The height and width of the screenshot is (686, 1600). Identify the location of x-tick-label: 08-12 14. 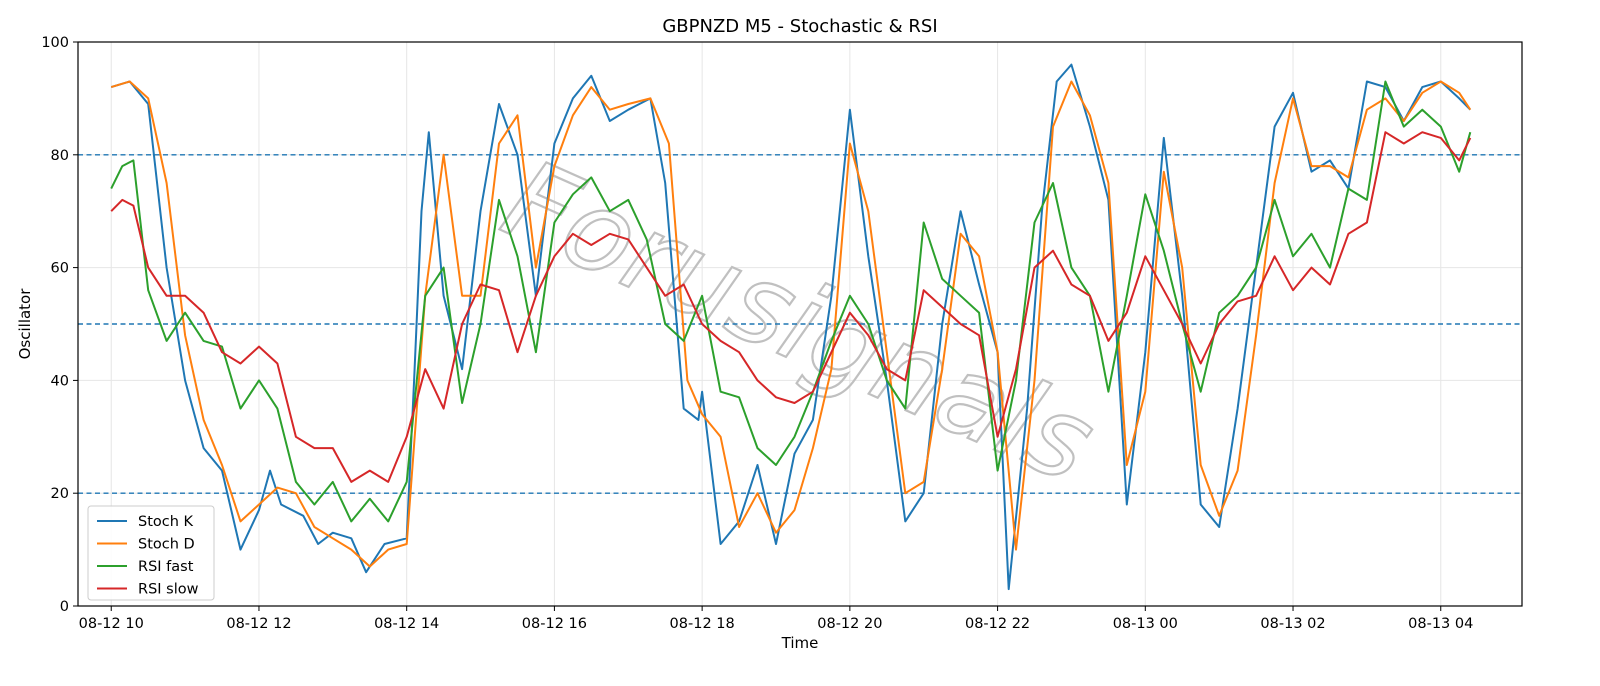
(406, 624).